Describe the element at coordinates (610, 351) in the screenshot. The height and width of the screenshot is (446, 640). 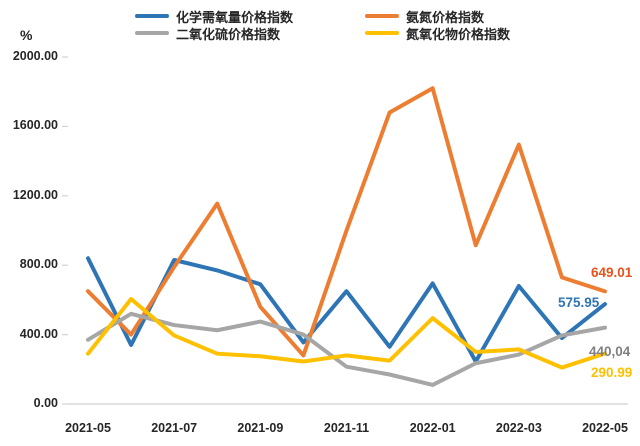
I see `end-value-label-2: 440,04` at that location.